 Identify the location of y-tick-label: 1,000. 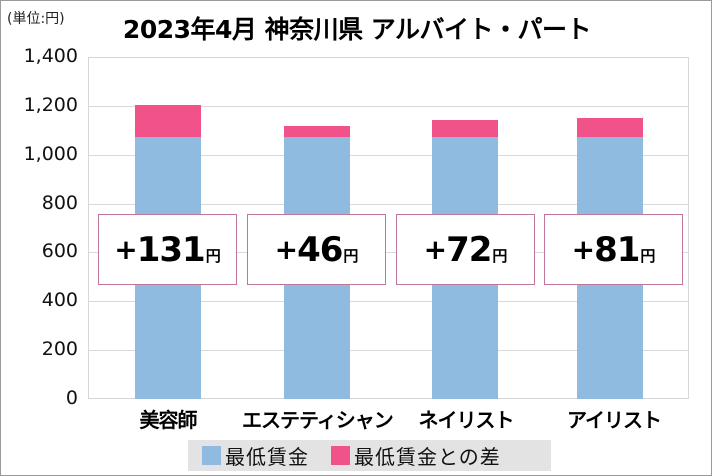
(50, 154).